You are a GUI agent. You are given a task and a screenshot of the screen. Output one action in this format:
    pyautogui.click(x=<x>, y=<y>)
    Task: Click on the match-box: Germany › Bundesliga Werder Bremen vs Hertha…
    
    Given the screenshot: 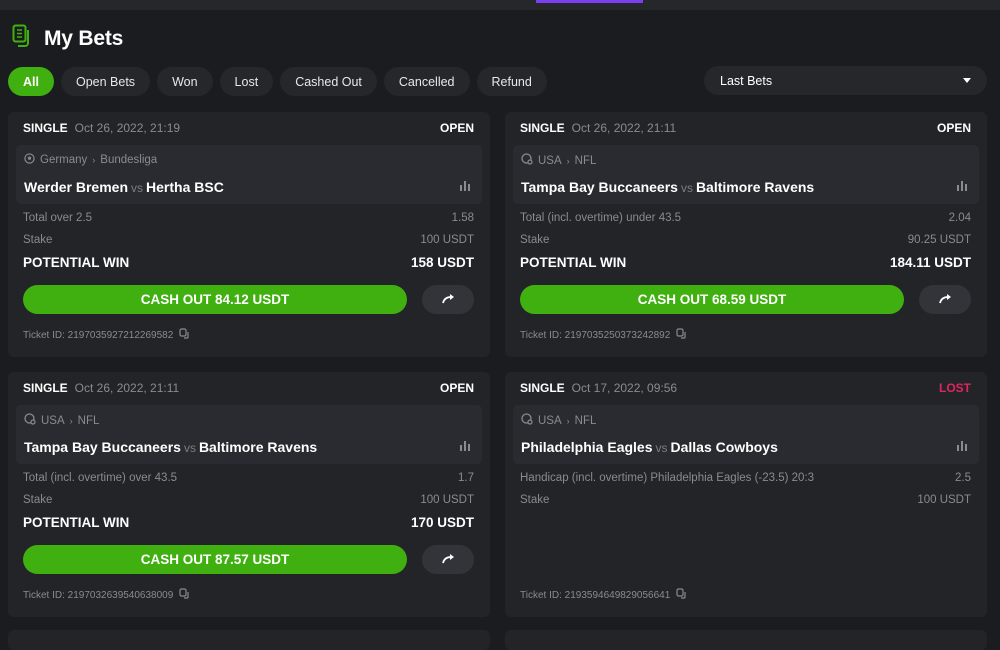 What is the action you would take?
    pyautogui.click(x=249, y=174)
    